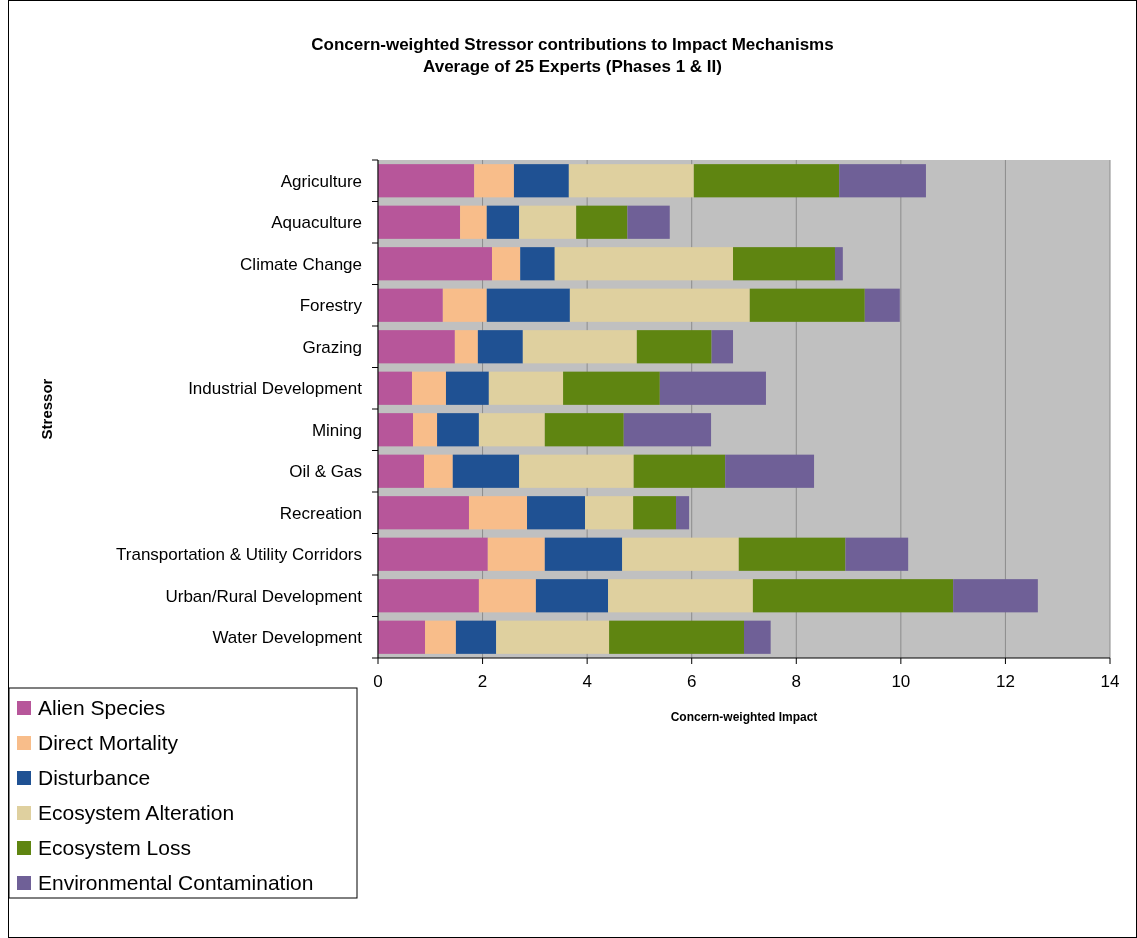 The height and width of the screenshot is (938, 1137). Describe the element at coordinates (587, 681) in the screenshot. I see `x-tick-label: 4` at that location.